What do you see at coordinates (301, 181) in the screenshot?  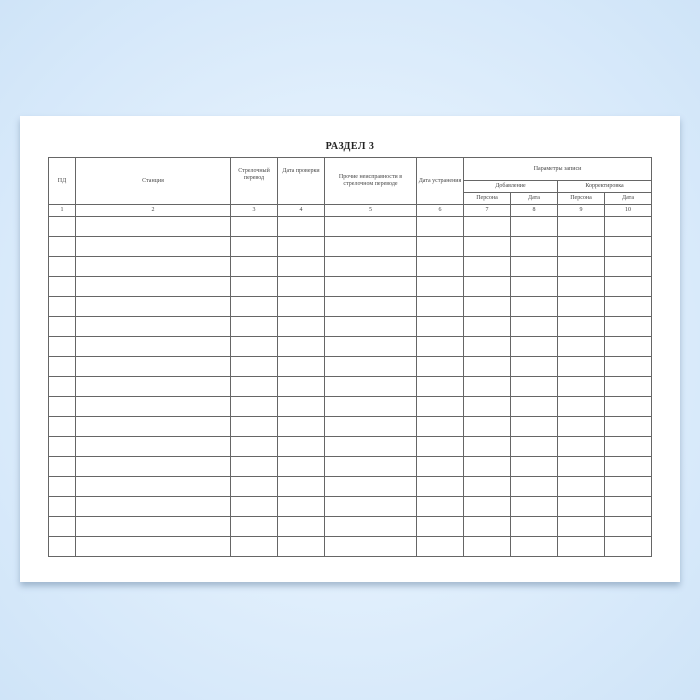 I see `header-check-date: Дата проверки` at bounding box center [301, 181].